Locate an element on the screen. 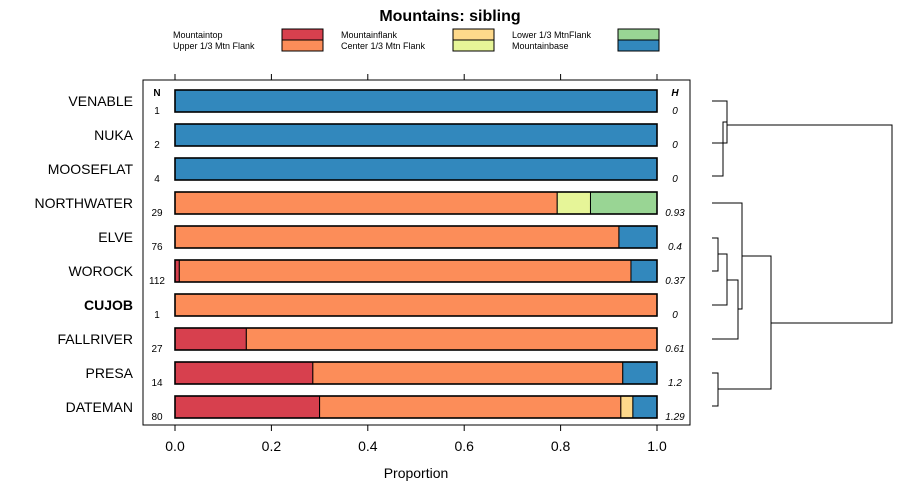 Image resolution: width=900 pixels, height=500 pixels. x-tick-label: 0.2 is located at coordinates (272, 446).